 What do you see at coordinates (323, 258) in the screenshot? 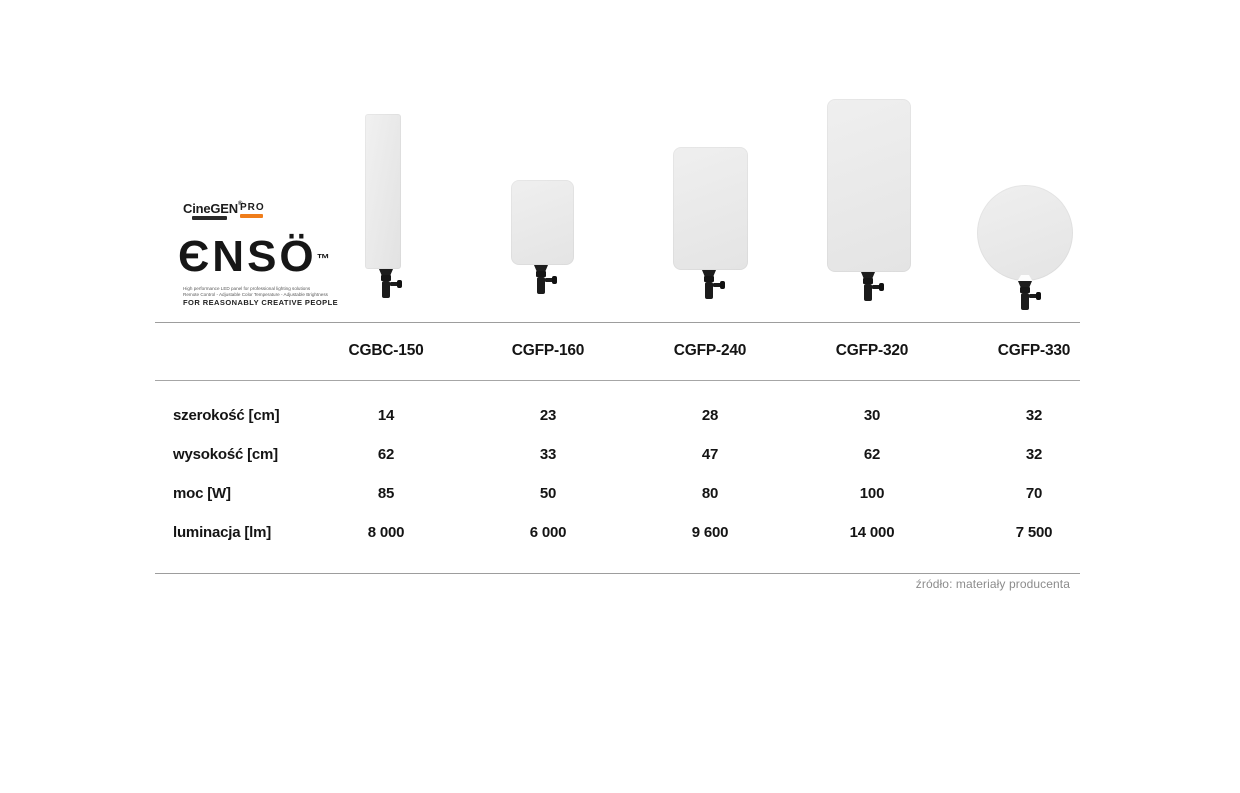
I see `trademark-mark: ™` at bounding box center [323, 258].